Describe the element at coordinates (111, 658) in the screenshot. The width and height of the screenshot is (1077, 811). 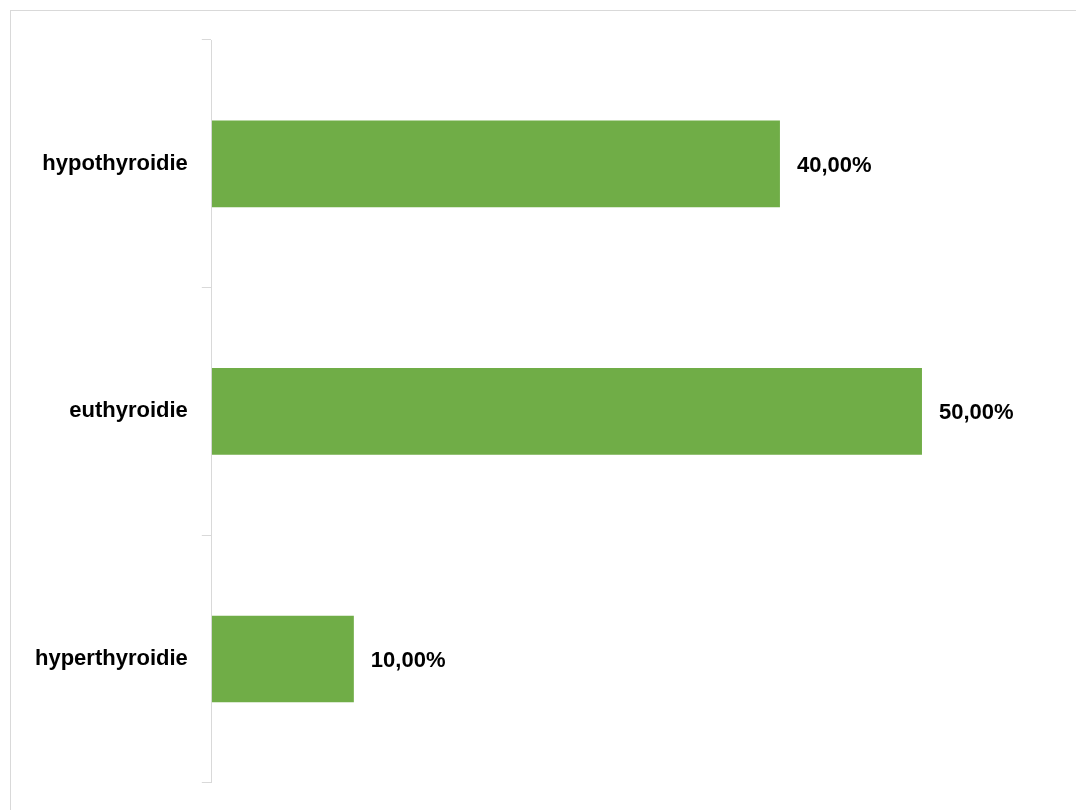
I see `y-tick-label: hyperthyroidie` at that location.